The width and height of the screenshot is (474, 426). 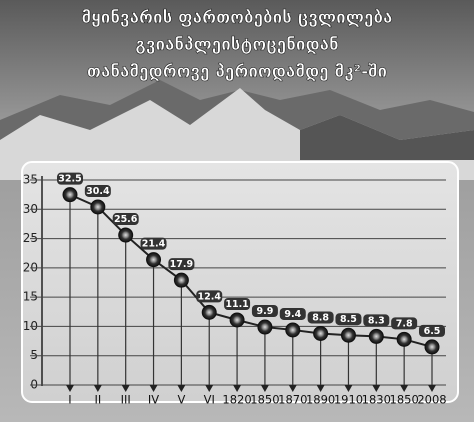 I want to click on data-label: 8.3, so click(x=376, y=320).